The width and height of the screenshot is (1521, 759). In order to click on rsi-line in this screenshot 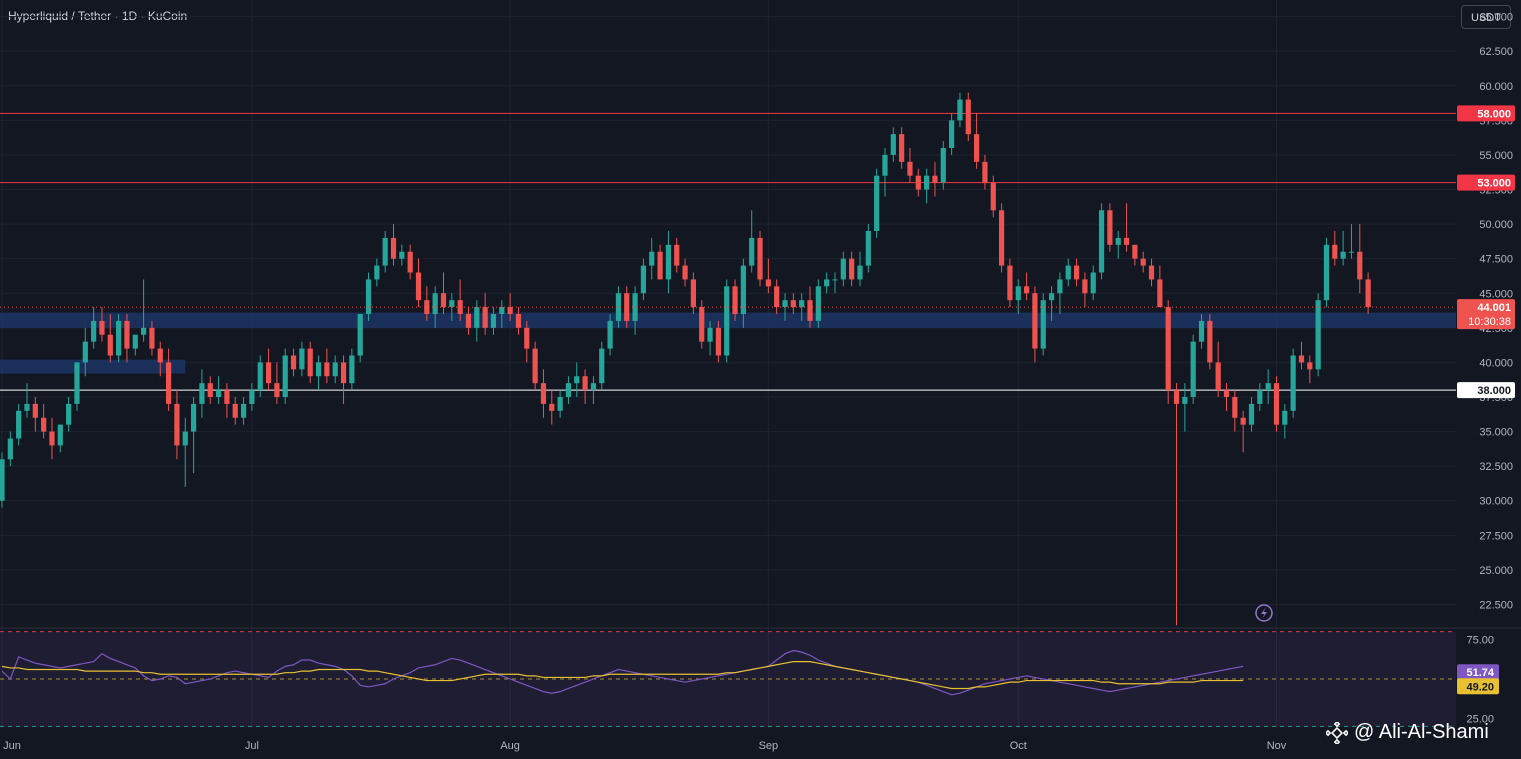, I will do `click(622, 672)`.